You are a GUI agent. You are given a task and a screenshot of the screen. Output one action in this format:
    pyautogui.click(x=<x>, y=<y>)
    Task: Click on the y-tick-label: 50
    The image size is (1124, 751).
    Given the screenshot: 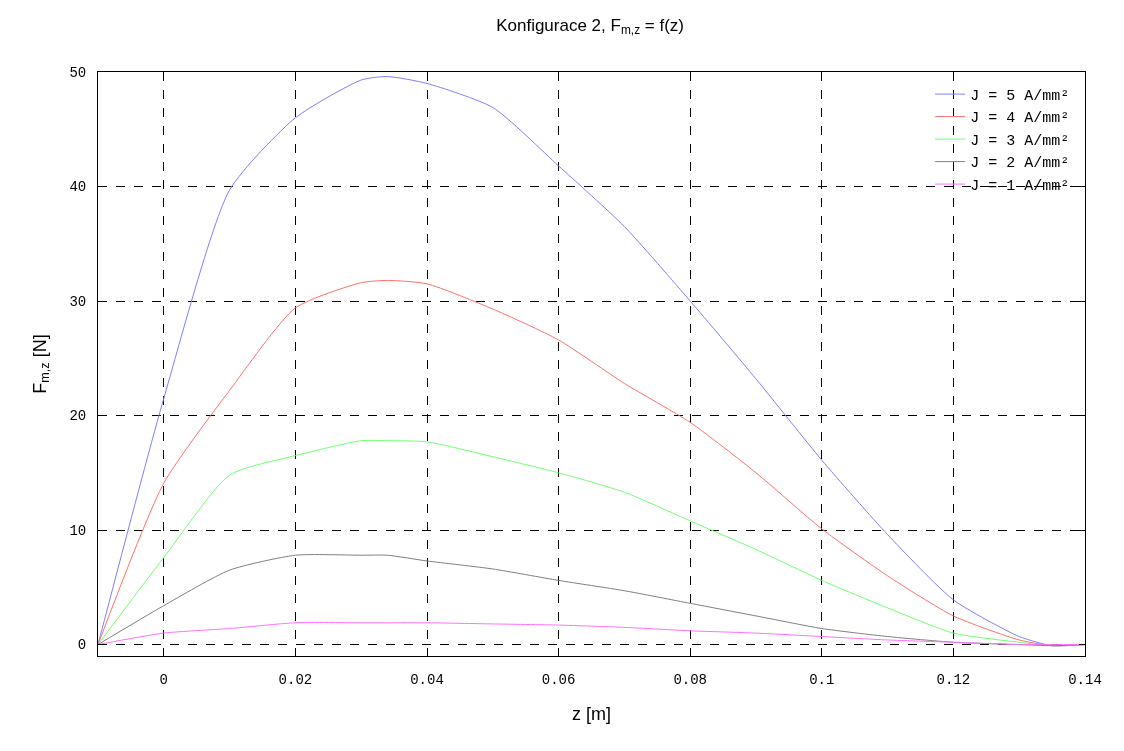 What is the action you would take?
    pyautogui.click(x=78, y=72)
    